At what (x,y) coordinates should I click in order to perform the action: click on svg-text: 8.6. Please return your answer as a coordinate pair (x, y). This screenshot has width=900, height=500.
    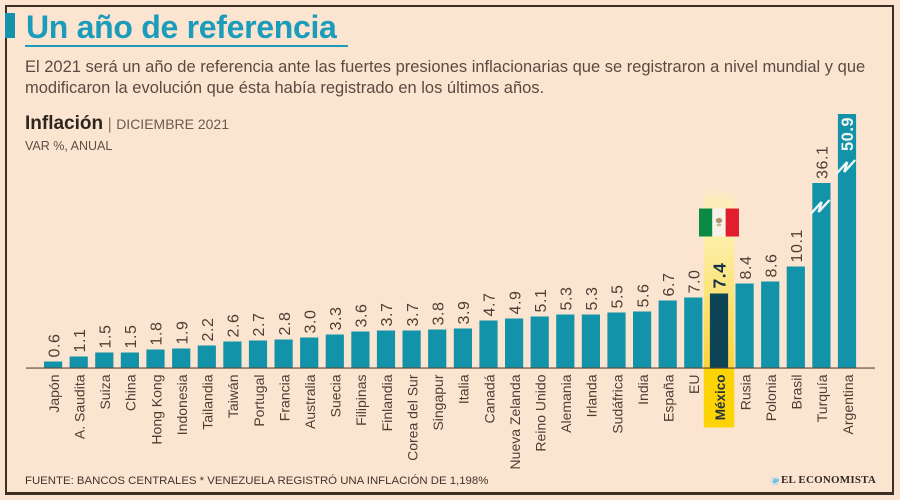
    Looking at the image, I should click on (771, 265).